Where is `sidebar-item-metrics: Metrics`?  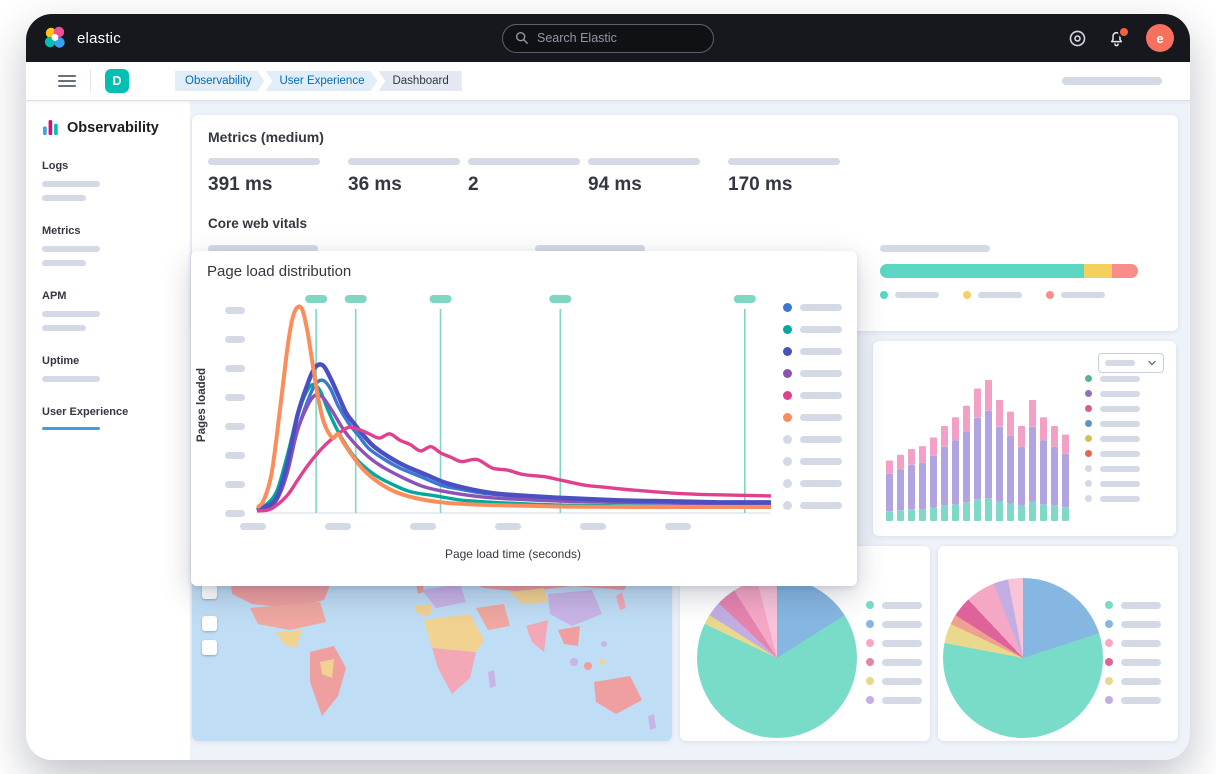 sidebar-item-metrics: Metrics is located at coordinates (109, 245).